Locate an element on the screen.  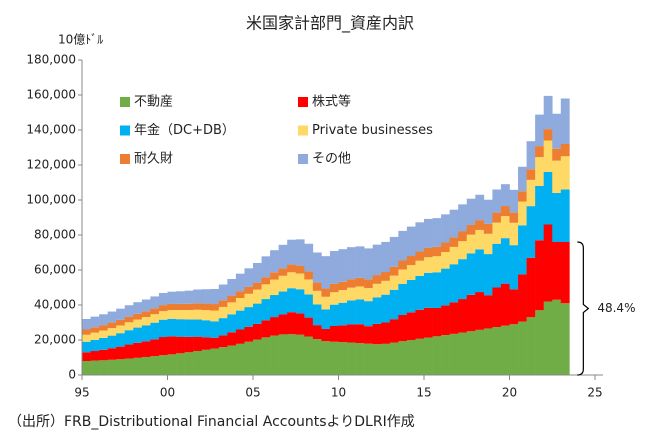
y-tick-label: 100,000 is located at coordinates (51, 200).